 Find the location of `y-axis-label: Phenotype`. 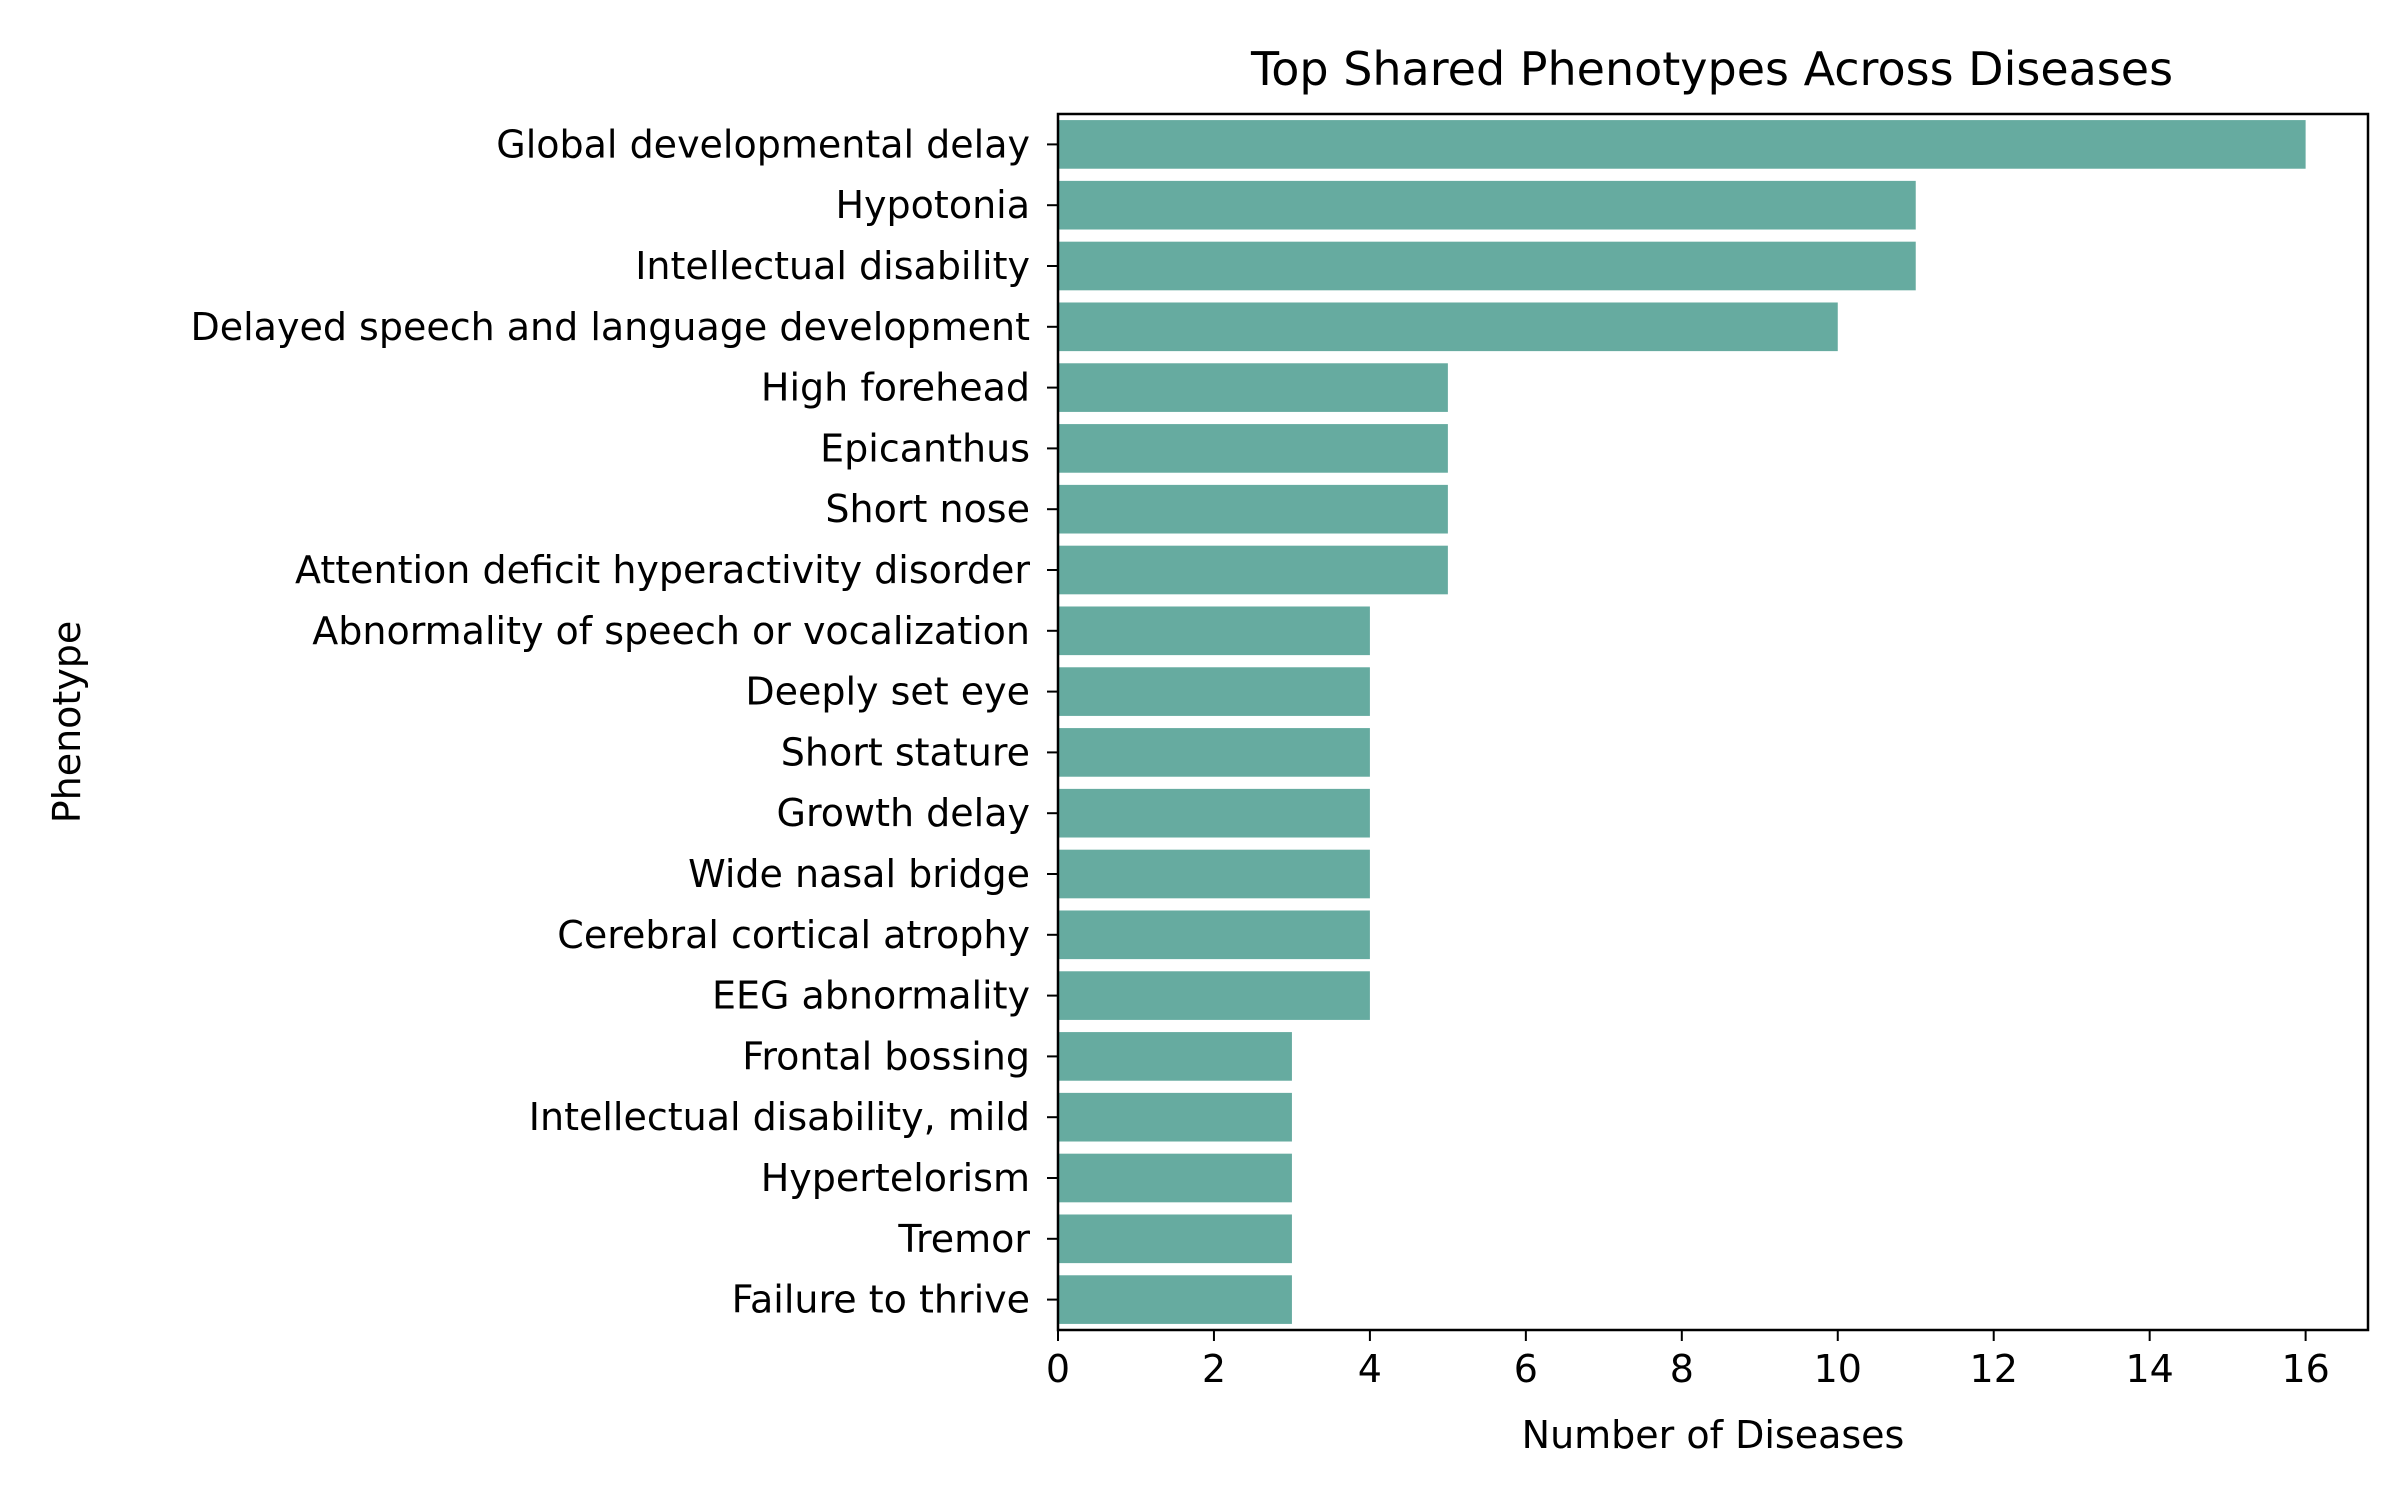

y-axis-label: Phenotype is located at coordinates (67, 722).